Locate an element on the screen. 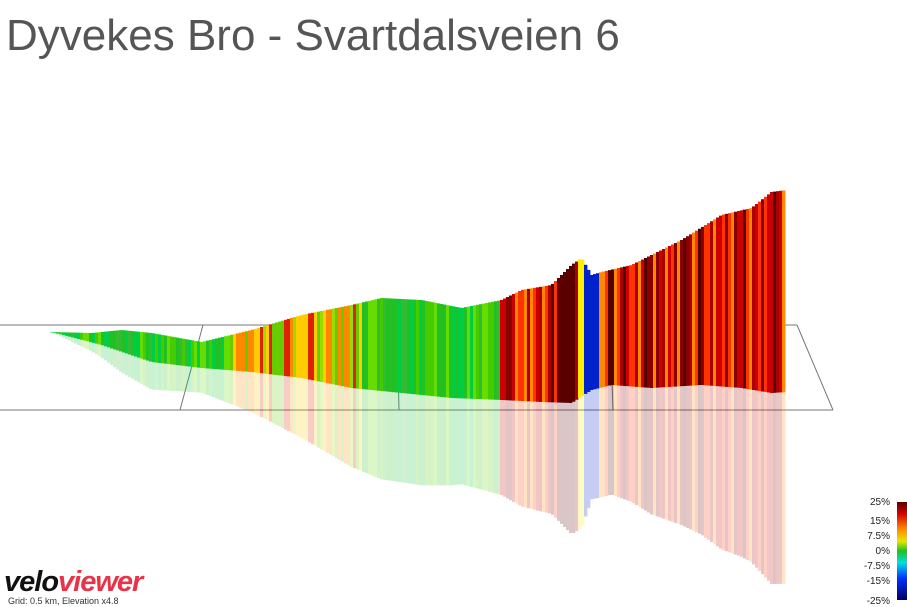 Image resolution: width=907 pixels, height=607 pixels. legend-label: 7.5% is located at coordinates (878, 536).